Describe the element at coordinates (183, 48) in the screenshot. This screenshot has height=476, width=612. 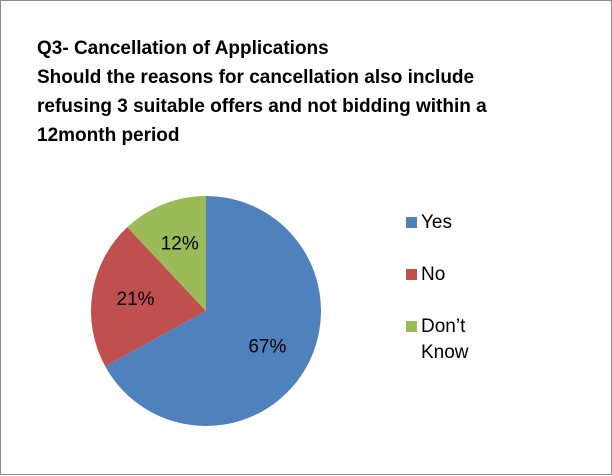
I see `chart-title: Q3- Cancellation of Applications` at that location.